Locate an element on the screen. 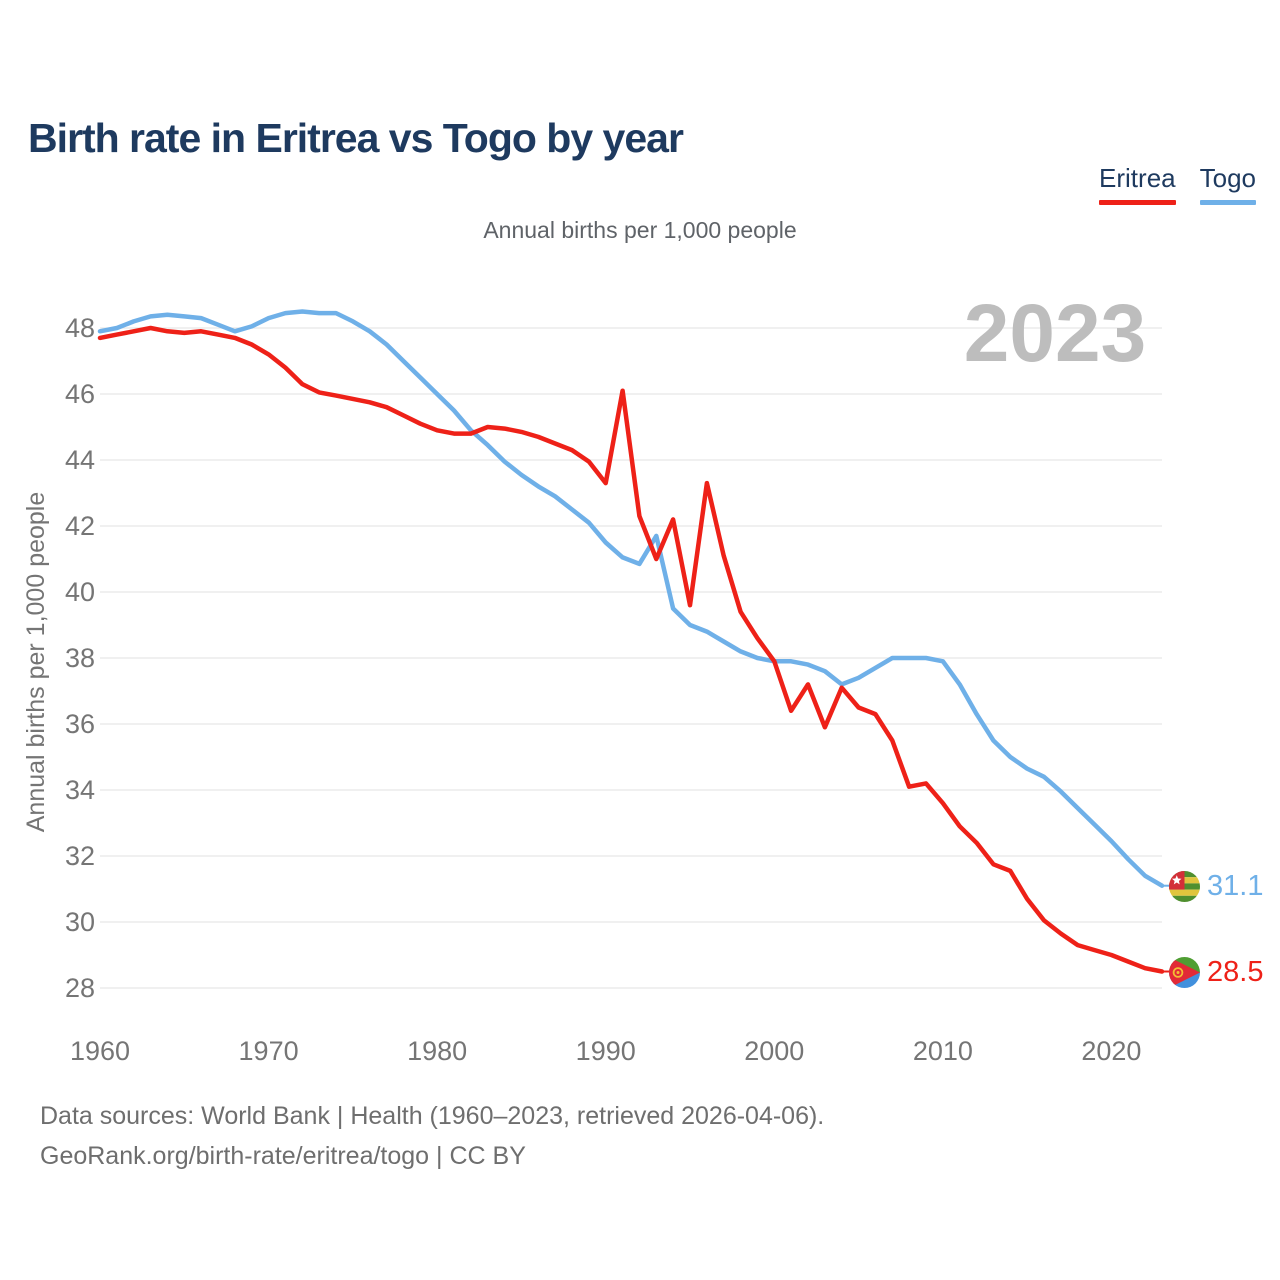  x-tick-label: 1980 is located at coordinates (437, 1051).